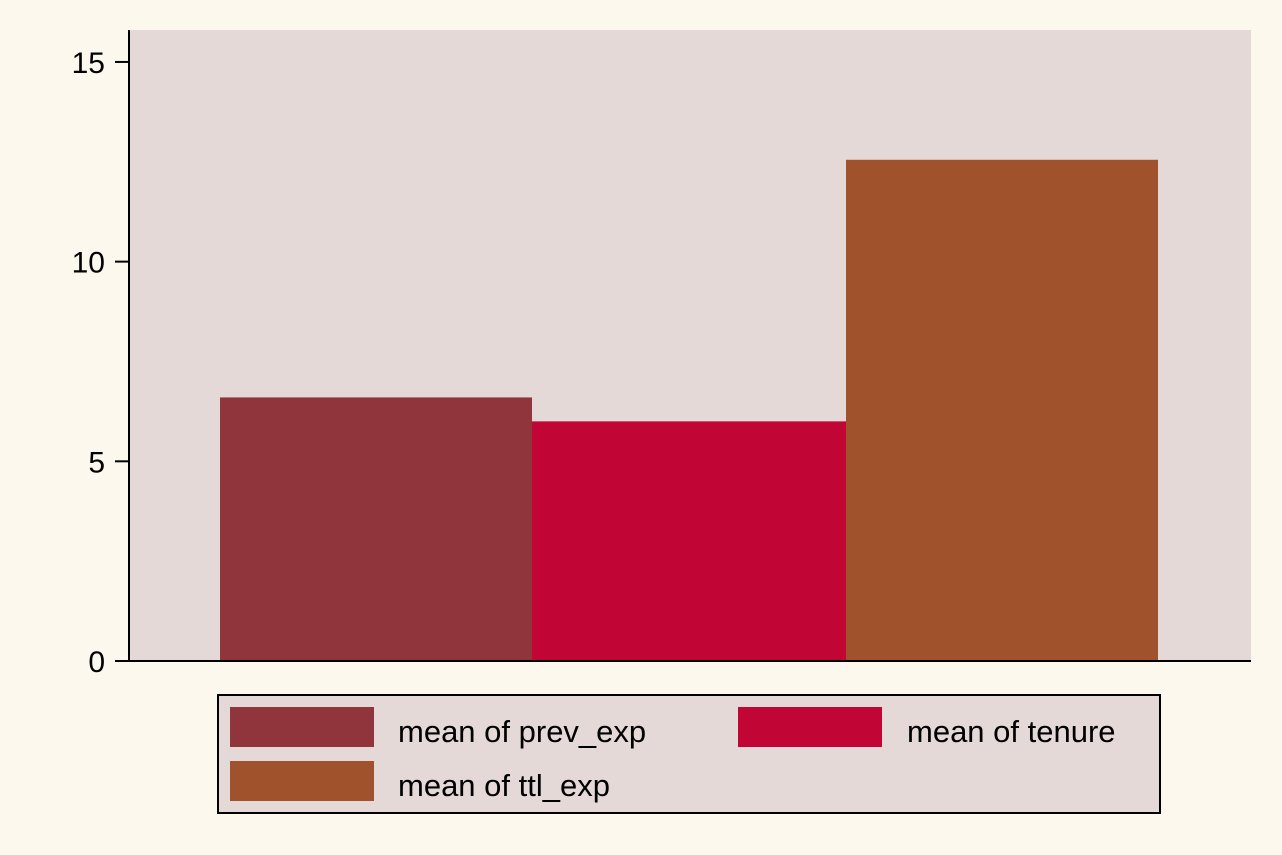 Image resolution: width=1282 pixels, height=855 pixels. I want to click on legend-label: mean of prev_exp, so click(522, 731).